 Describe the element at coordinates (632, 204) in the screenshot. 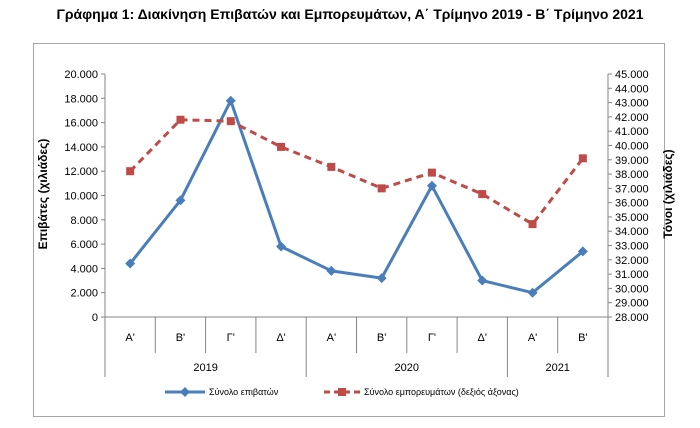

I see `right-tick-label: 36.000` at that location.